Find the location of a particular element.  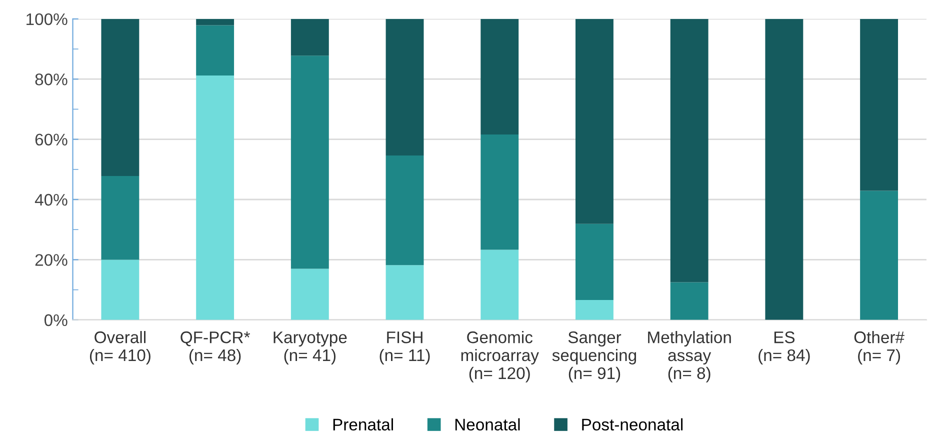

x-tick-label: Sanger sequencing (n= 91) is located at coordinates (594, 356).